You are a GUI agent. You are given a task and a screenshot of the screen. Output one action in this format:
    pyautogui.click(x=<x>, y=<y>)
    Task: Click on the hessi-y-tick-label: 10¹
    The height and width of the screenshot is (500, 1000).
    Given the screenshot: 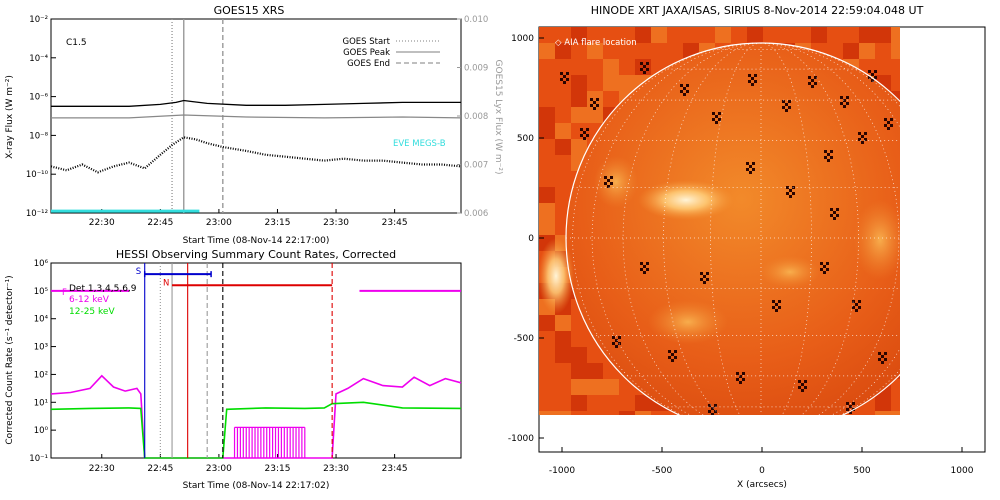 What is the action you would take?
    pyautogui.click(x=41, y=403)
    